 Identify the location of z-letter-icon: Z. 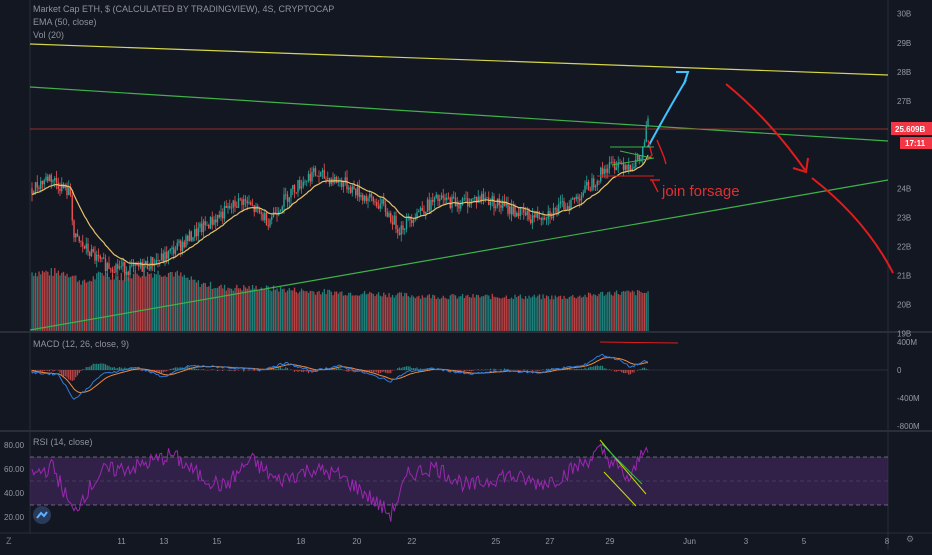
(9, 541).